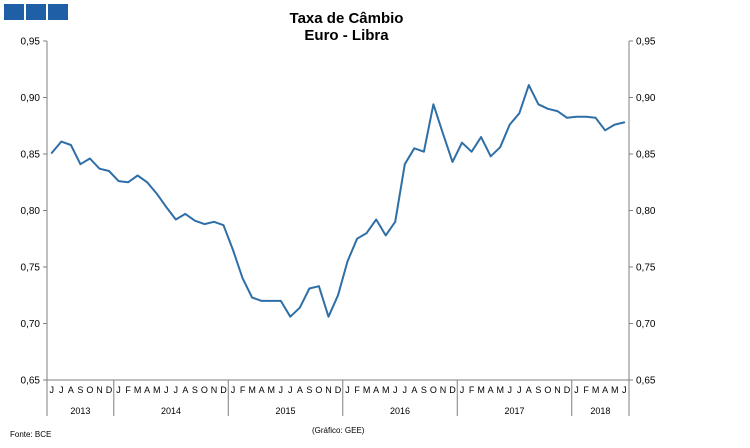 This screenshot has height=448, width=750. What do you see at coordinates (646, 268) in the screenshot?
I see `y-tick-label-right: 0,75` at bounding box center [646, 268].